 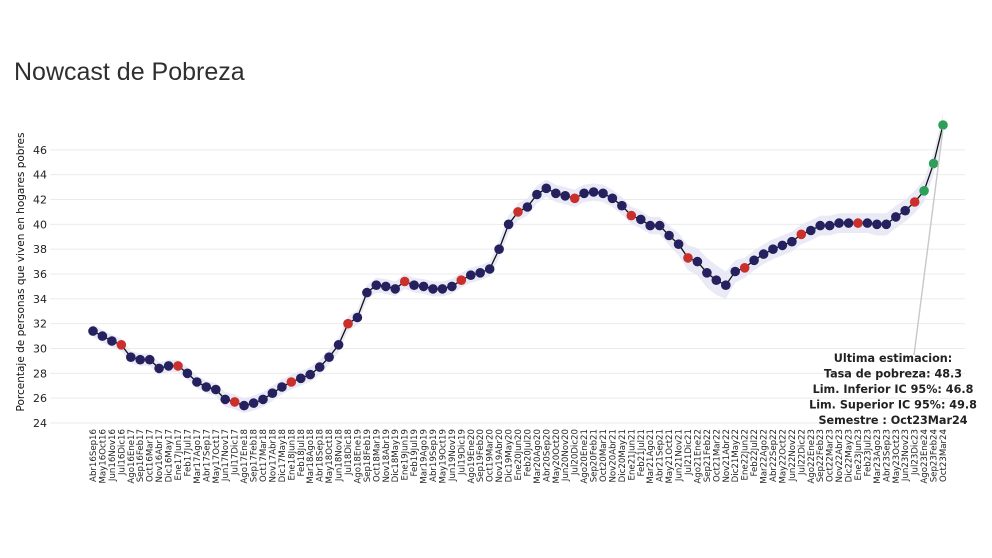 What do you see at coordinates (689, 452) in the screenshot?
I see `x-tick: Jul21Dic21` at bounding box center [689, 452].